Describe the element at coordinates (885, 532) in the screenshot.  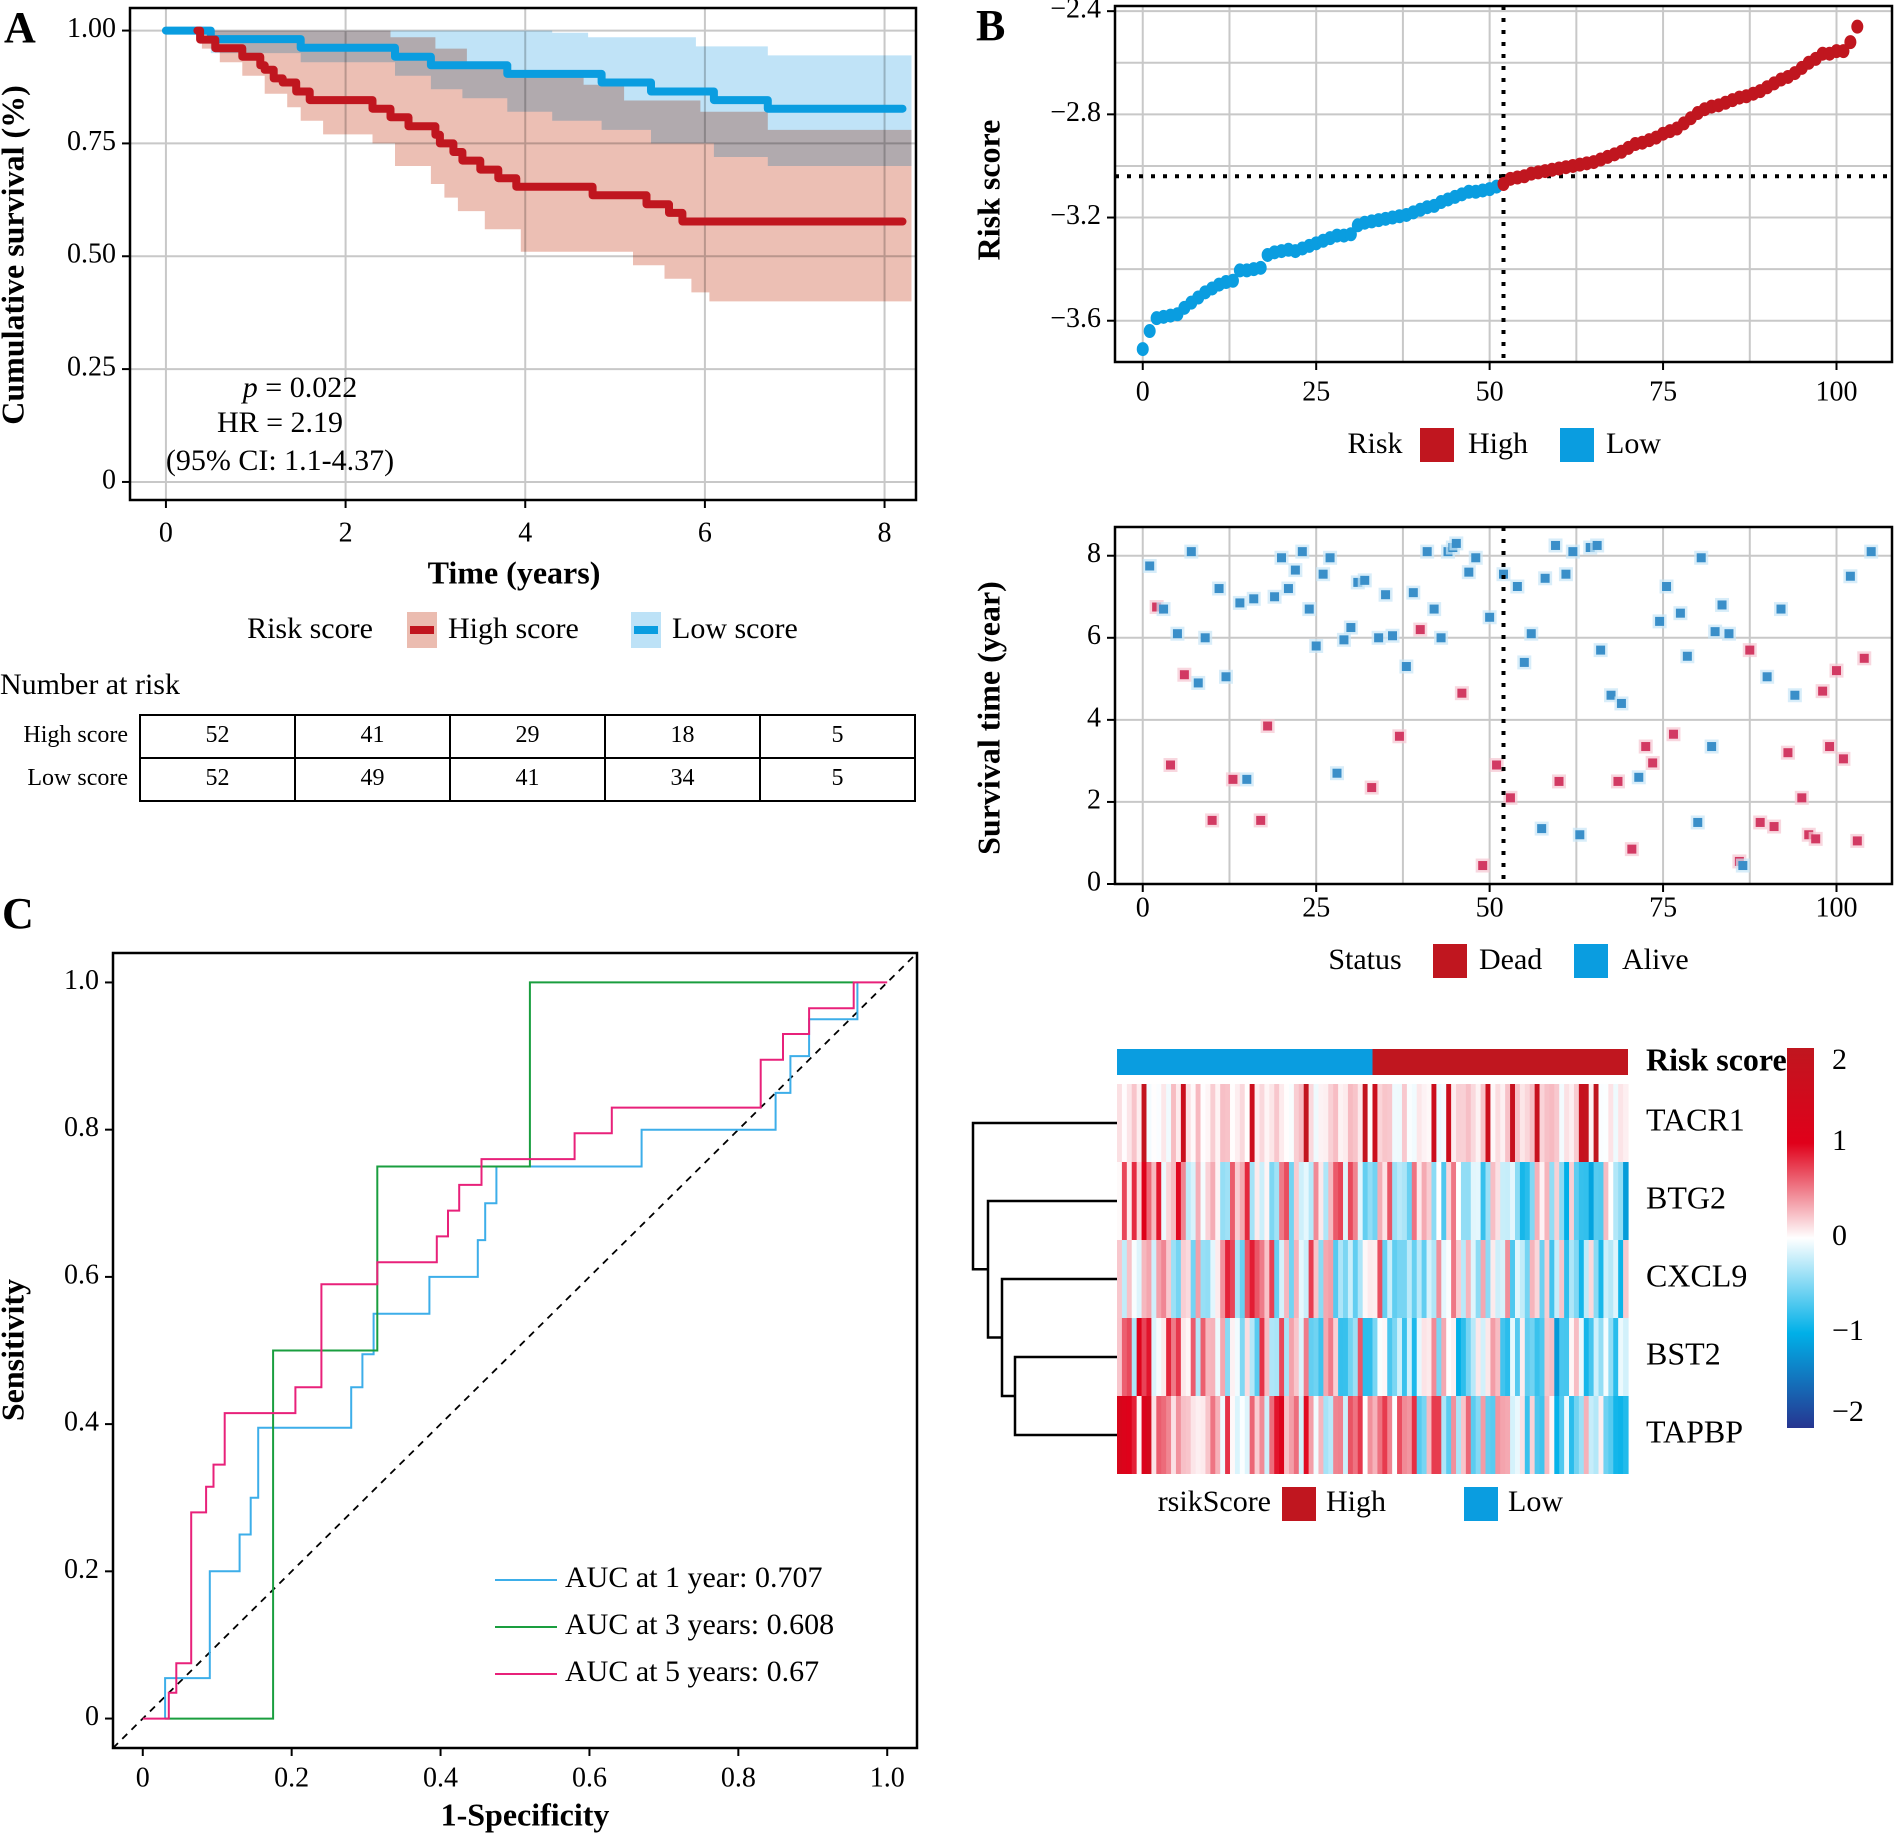
I see `km-xtick-label: 8` at that location.